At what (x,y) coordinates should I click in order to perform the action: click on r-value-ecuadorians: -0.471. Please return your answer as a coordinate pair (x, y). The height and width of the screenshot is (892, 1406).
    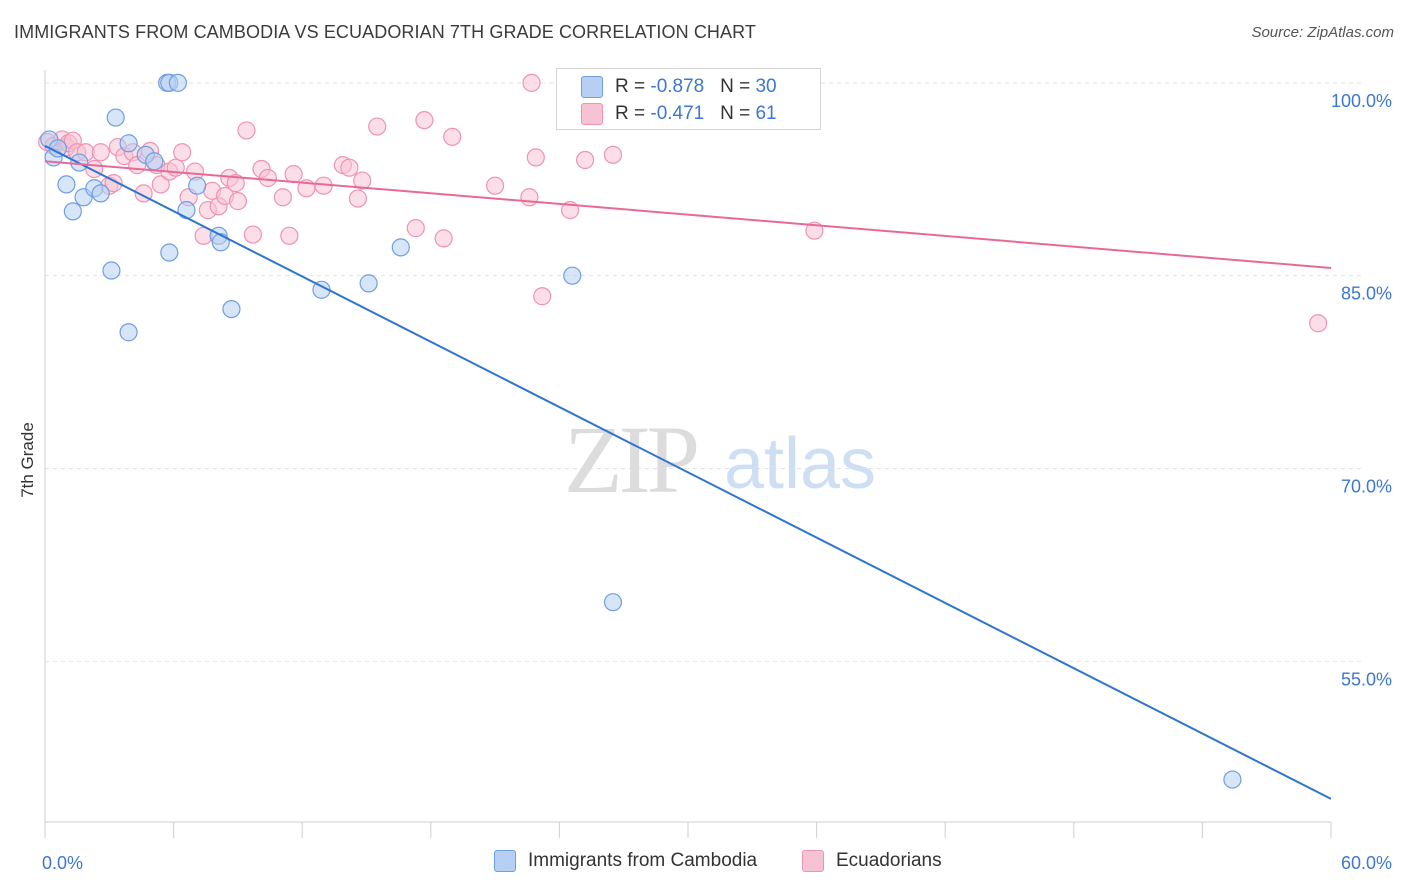
    Looking at the image, I should click on (677, 113).